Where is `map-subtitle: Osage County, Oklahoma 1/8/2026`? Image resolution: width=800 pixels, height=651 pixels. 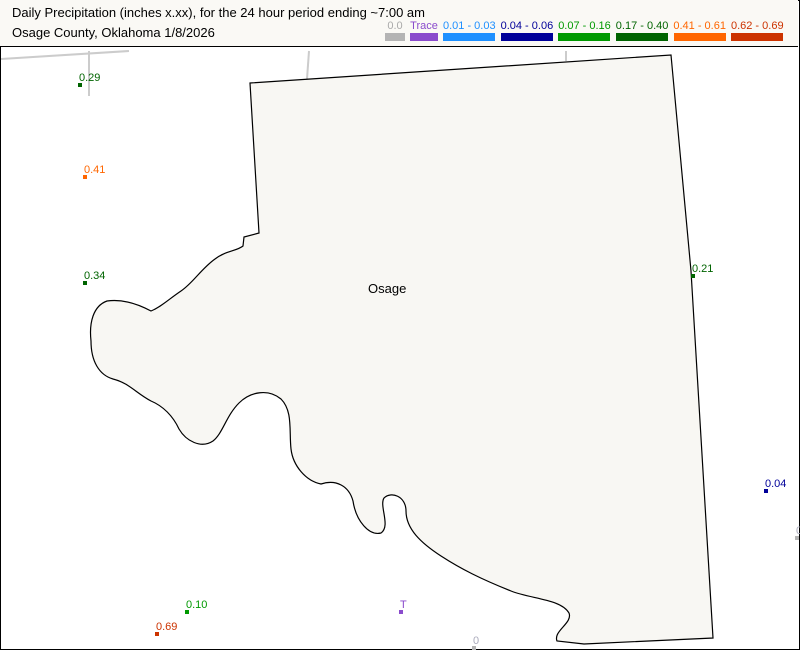 map-subtitle: Osage County, Oklahoma 1/8/2026 is located at coordinates (113, 32).